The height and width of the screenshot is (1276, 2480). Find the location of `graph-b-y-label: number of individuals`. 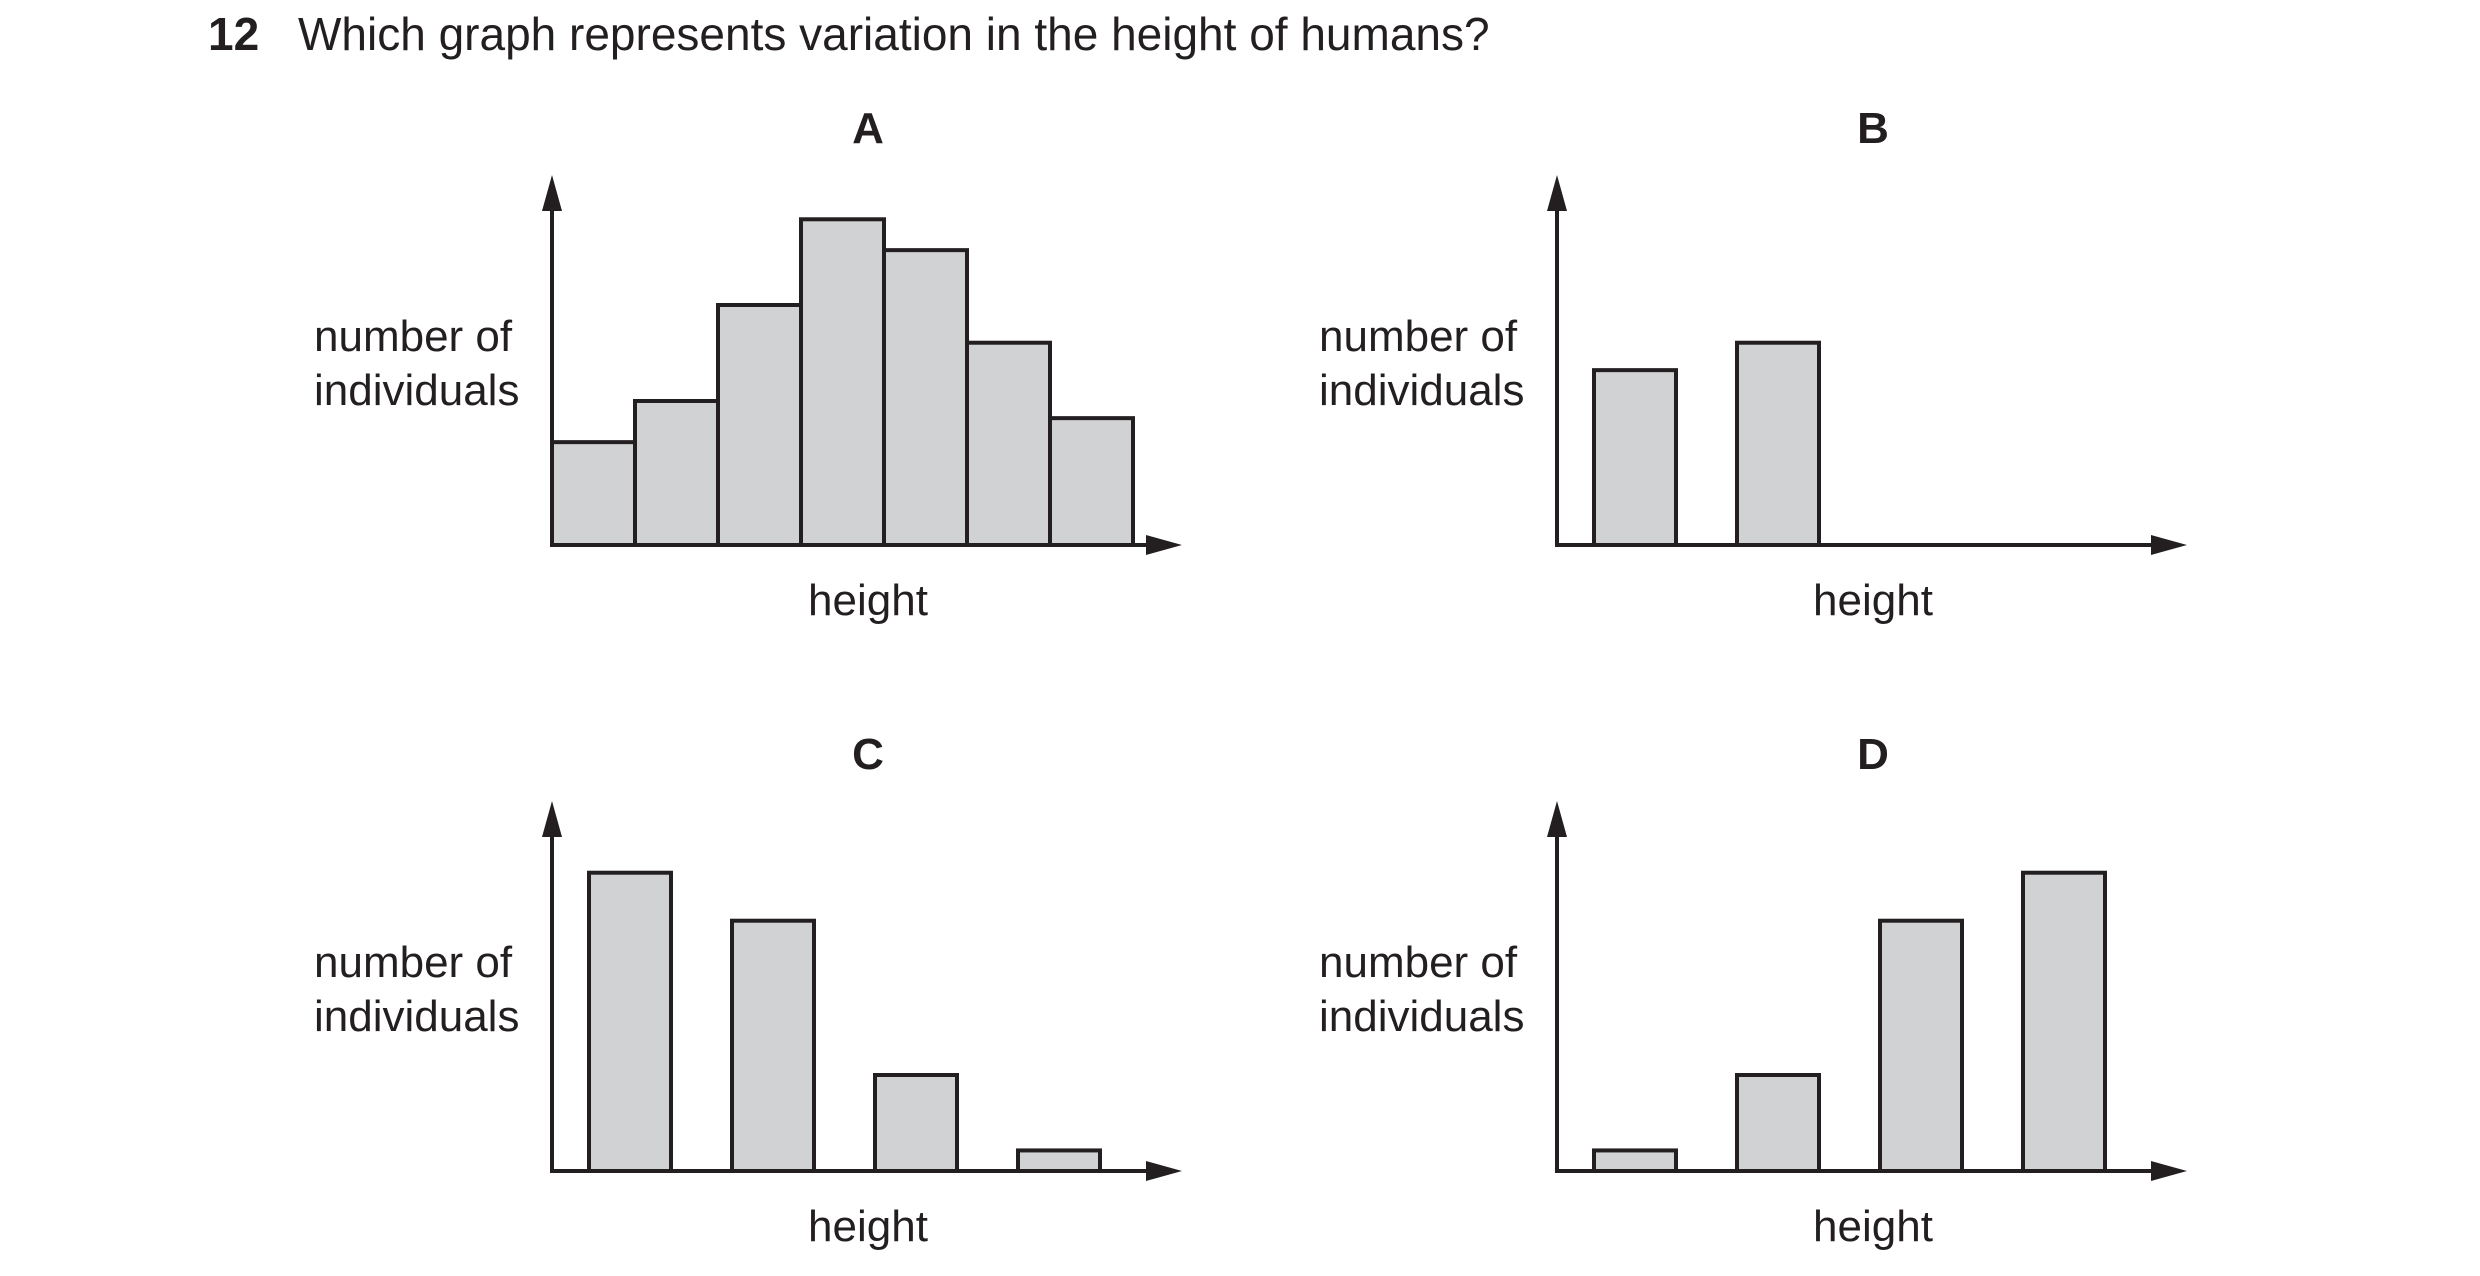

graph-b-y-label: number of individuals is located at coordinates (1421, 363).